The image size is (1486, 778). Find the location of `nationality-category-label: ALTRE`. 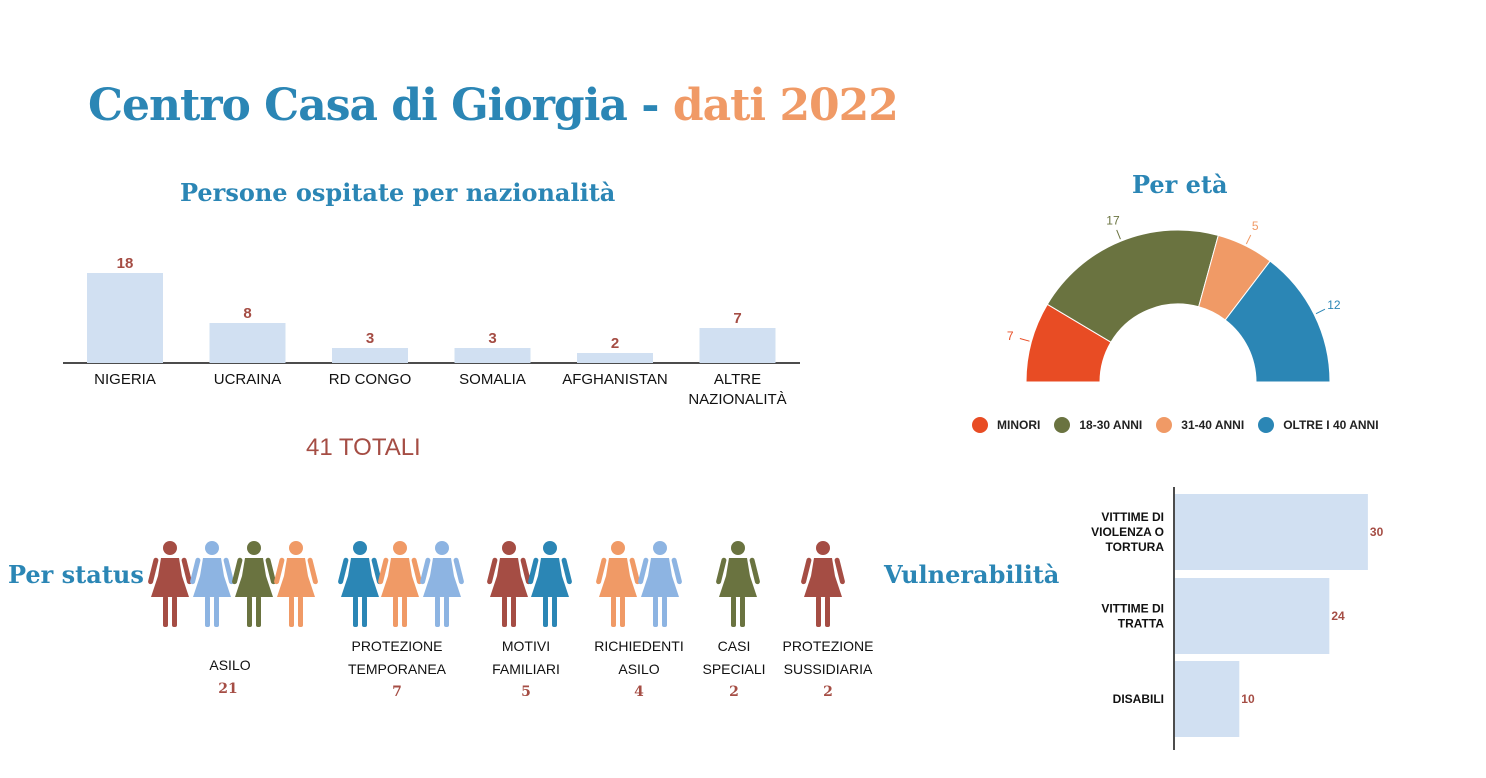

nationality-category-label: ALTRE is located at coordinates (737, 379).